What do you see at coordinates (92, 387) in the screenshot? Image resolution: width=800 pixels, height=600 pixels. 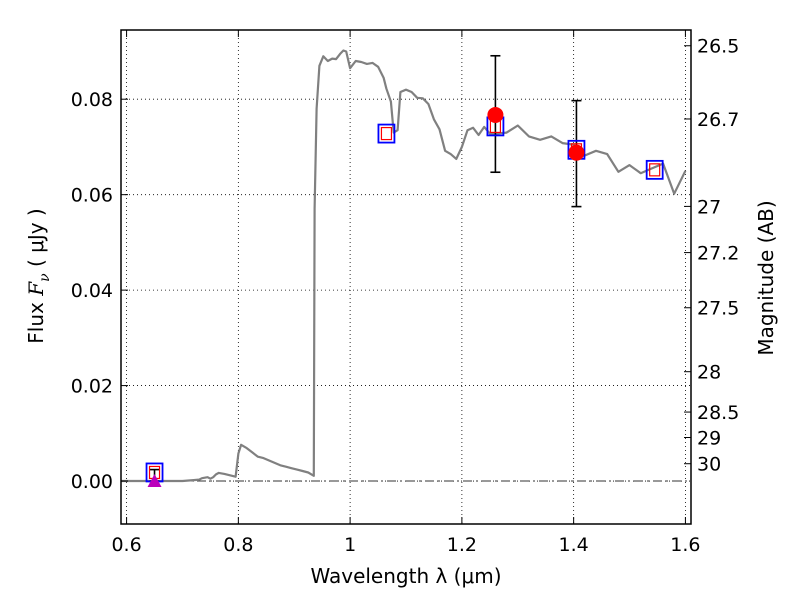 I see `y-tick-label: 0.02` at bounding box center [92, 387].